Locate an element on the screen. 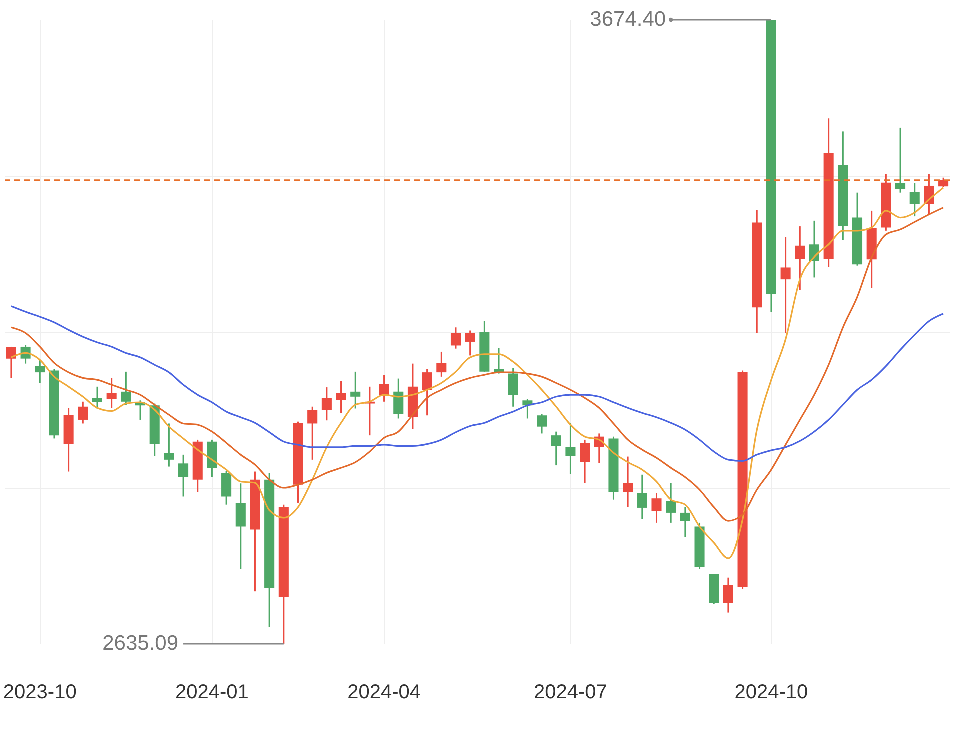 The width and height of the screenshot is (960, 738). annotation: 3674.40 is located at coordinates (628, 19).